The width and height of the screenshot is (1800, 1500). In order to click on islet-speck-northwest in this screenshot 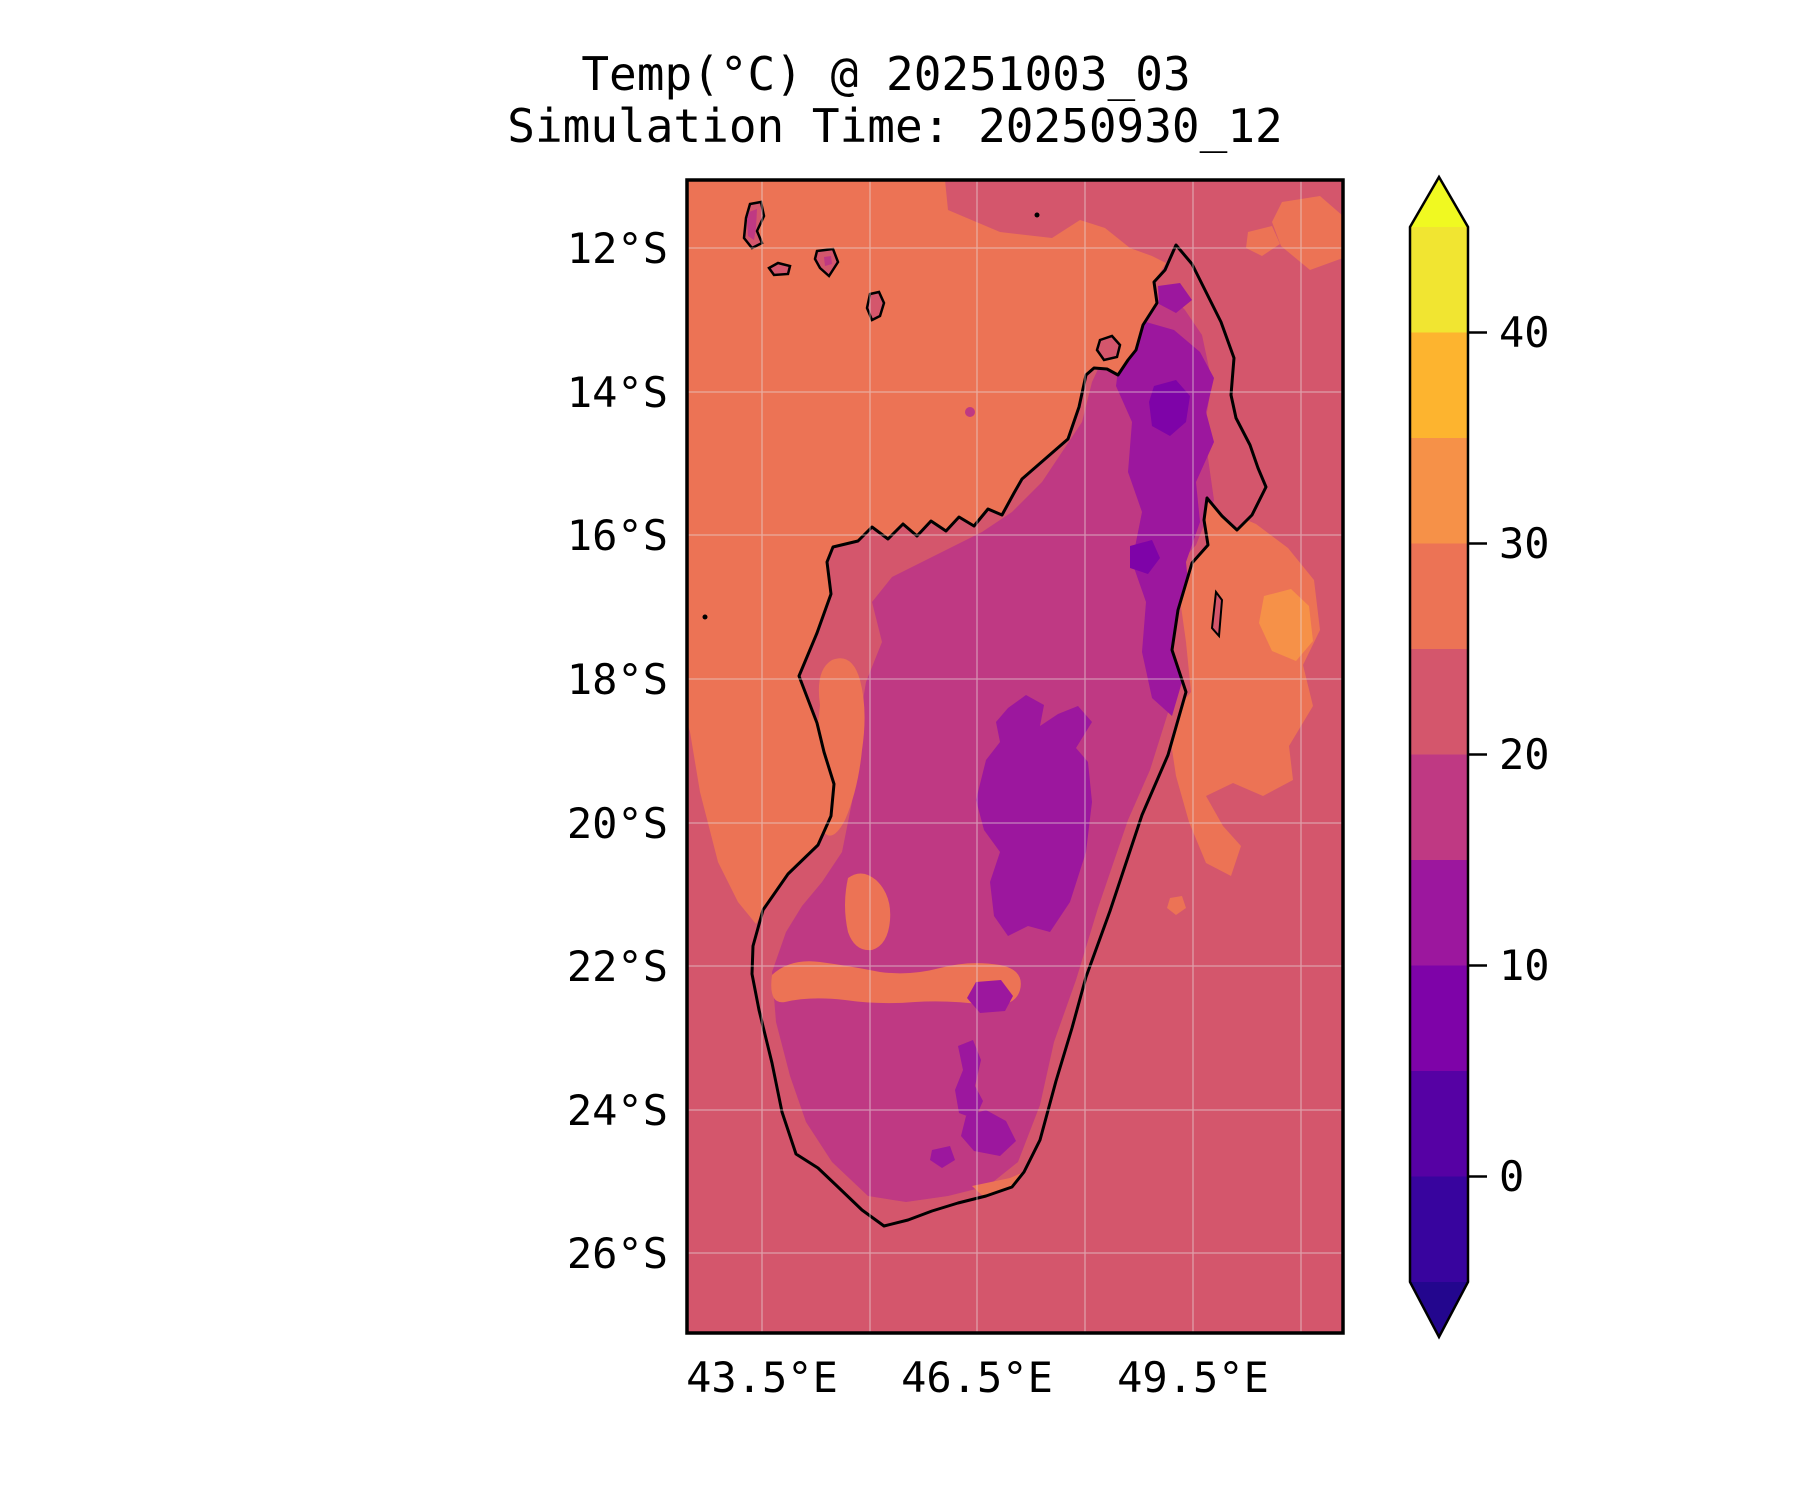, I will do `click(970, 412)`.